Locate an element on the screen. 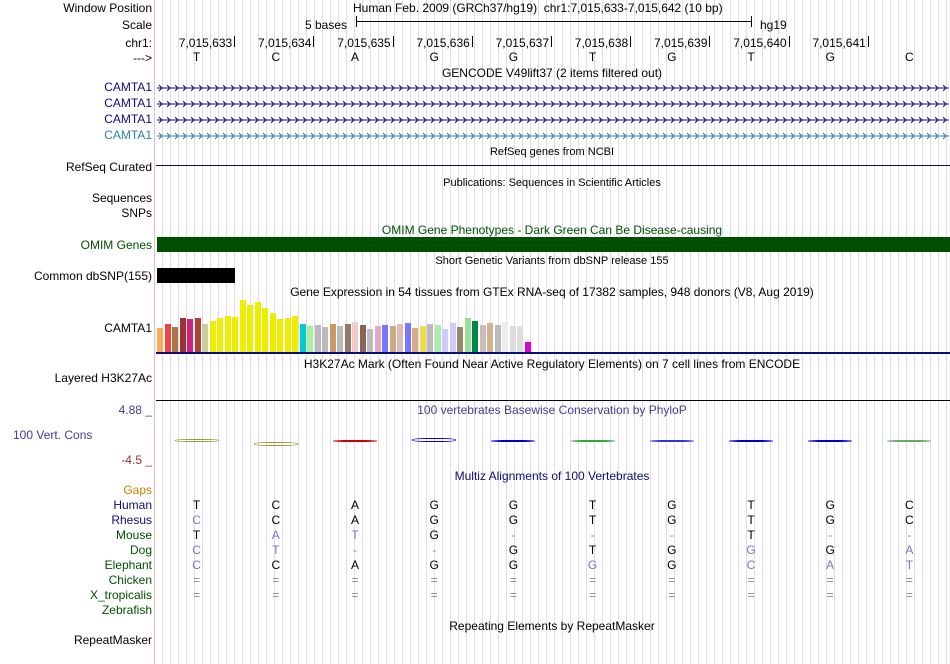 Image resolution: width=950 pixels, height=664 pixels. ruler-position-label: 7,015,633 is located at coordinates (205, 43).